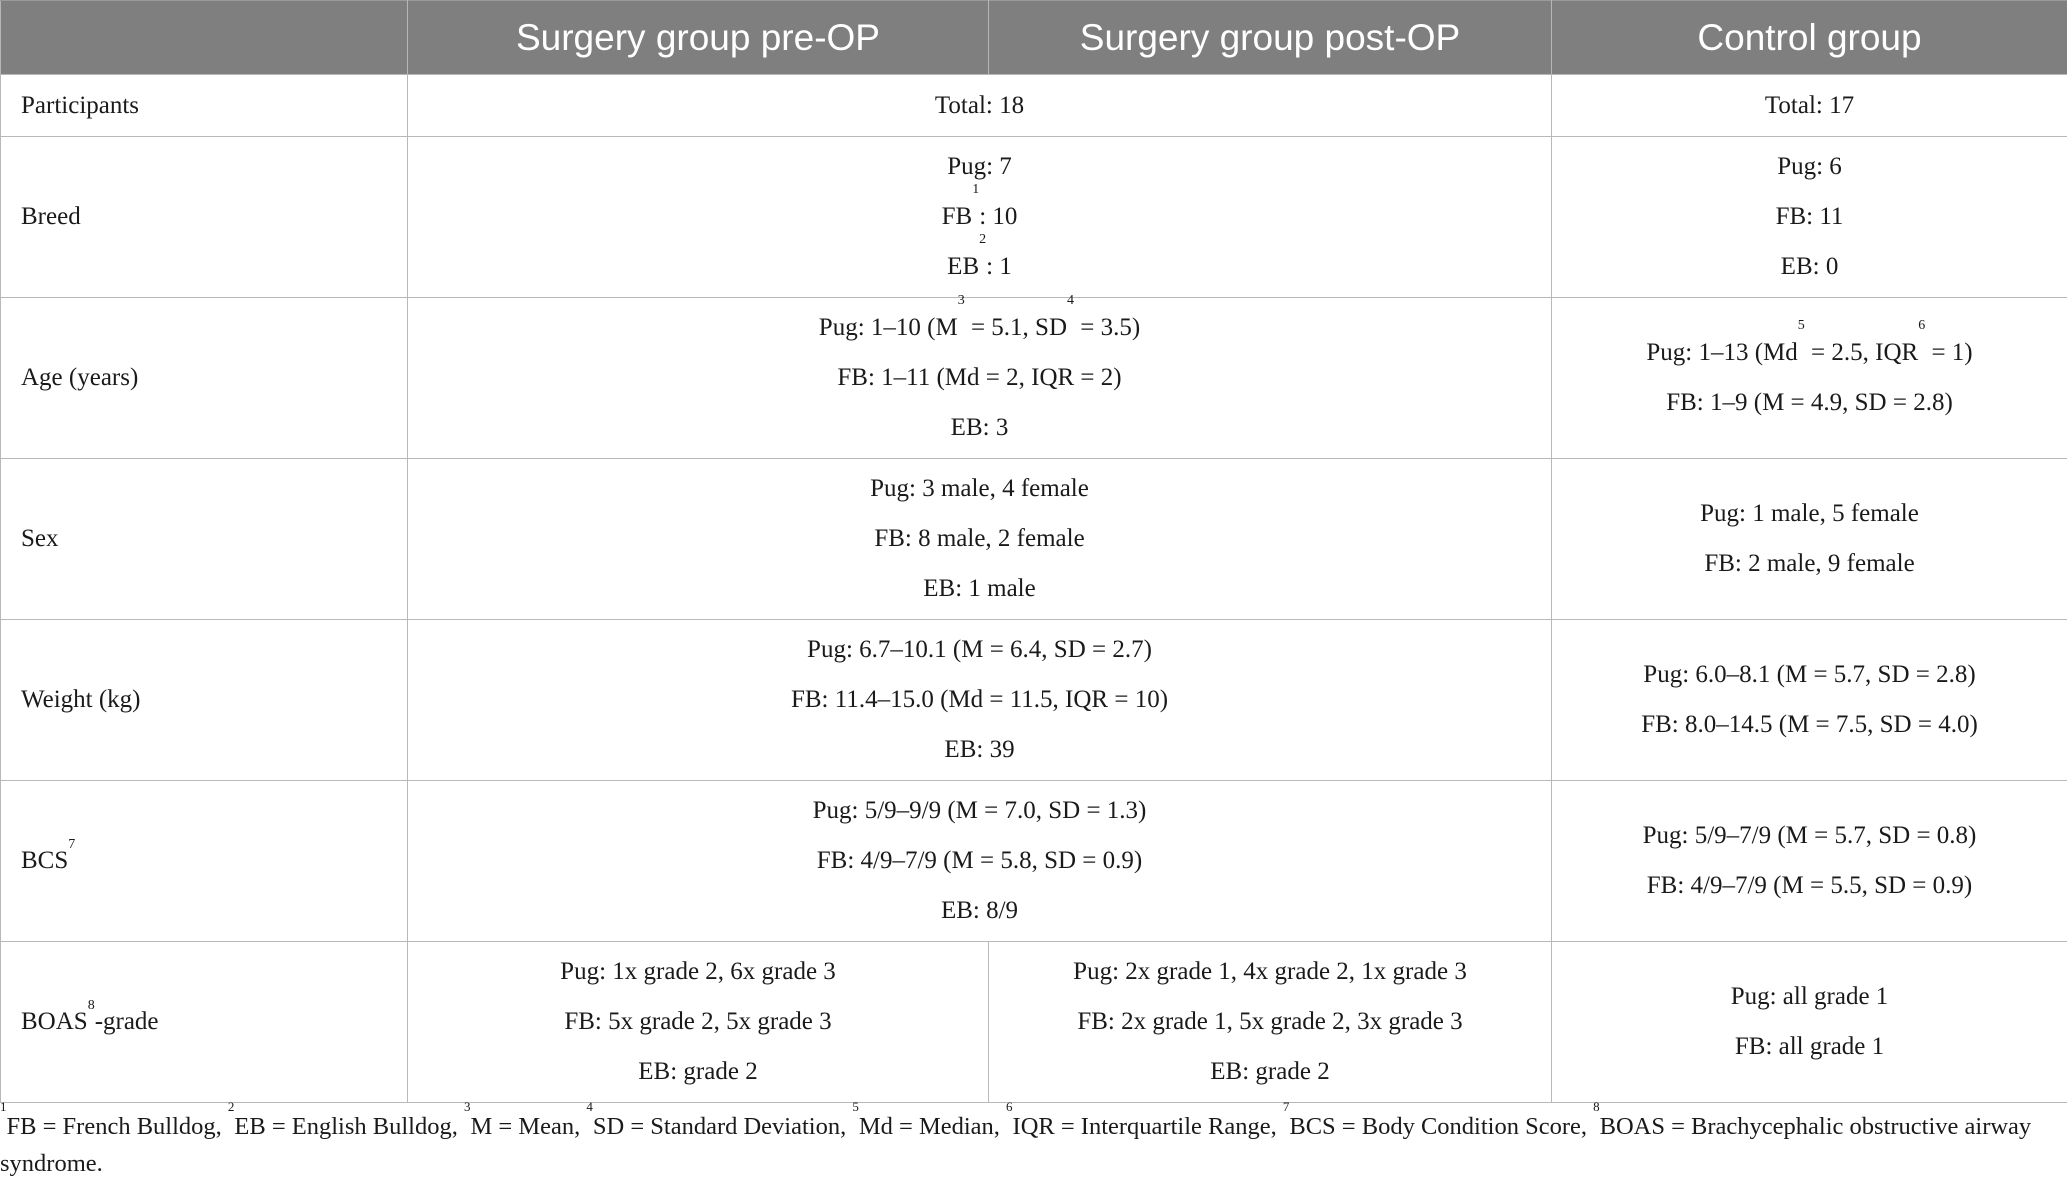 The height and width of the screenshot is (1192, 2067). Describe the element at coordinates (204, 37) in the screenshot. I see `header-empty` at that location.